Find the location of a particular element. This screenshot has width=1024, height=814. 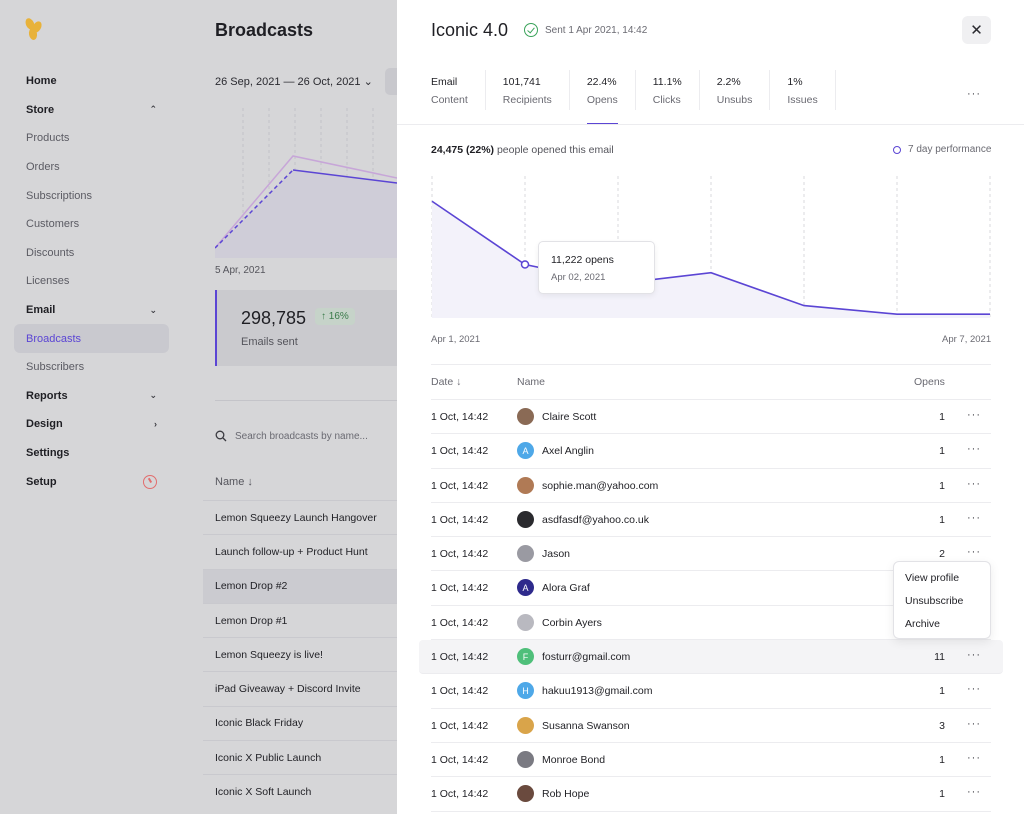

date-column-header: Date ↓ is located at coordinates (446, 382).